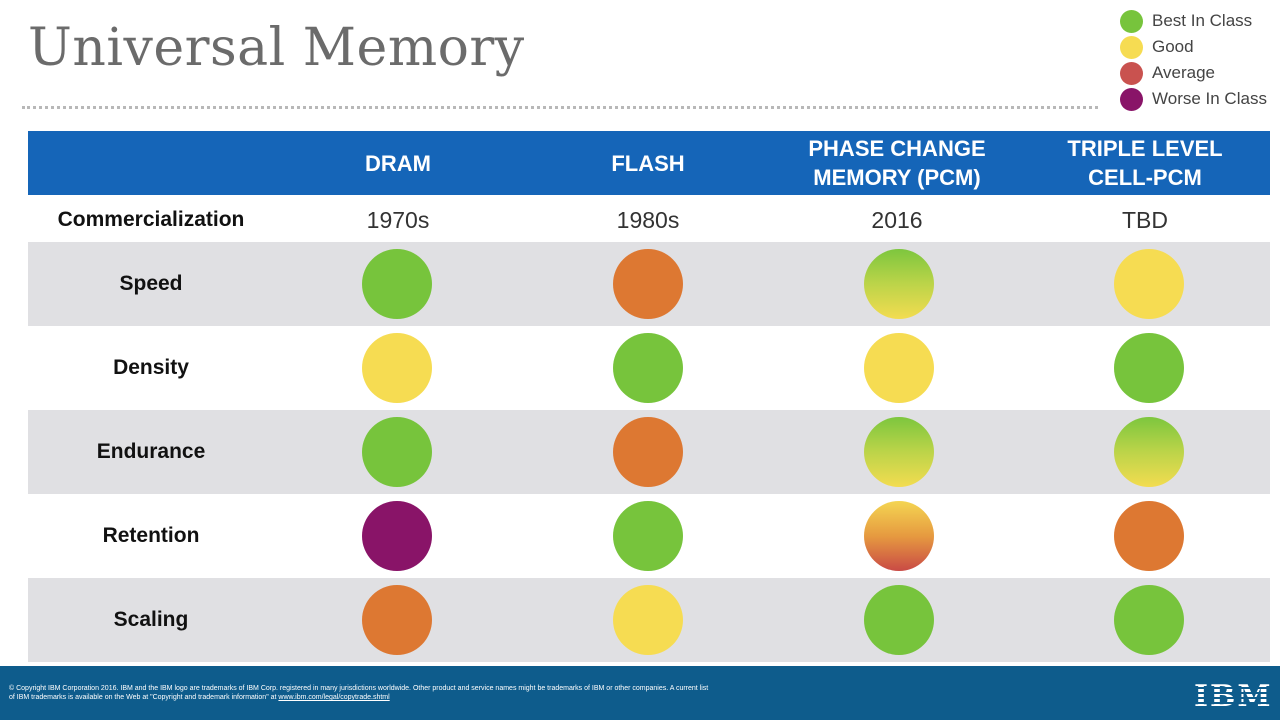 Image resolution: width=1280 pixels, height=720 pixels. What do you see at coordinates (1145, 163) in the screenshot?
I see `column-header-tlc-pcm: TRIPLE LEVEL CELL-PCM` at bounding box center [1145, 163].